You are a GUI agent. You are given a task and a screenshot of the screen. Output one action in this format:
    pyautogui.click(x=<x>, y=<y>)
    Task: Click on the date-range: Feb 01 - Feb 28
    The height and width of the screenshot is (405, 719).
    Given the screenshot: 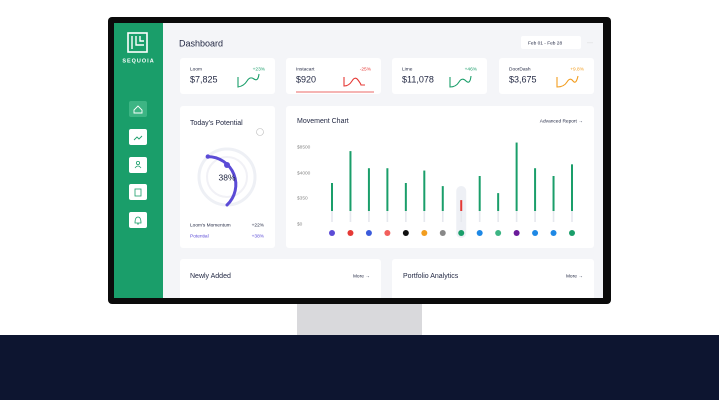 What is the action you would take?
    pyautogui.click(x=545, y=43)
    